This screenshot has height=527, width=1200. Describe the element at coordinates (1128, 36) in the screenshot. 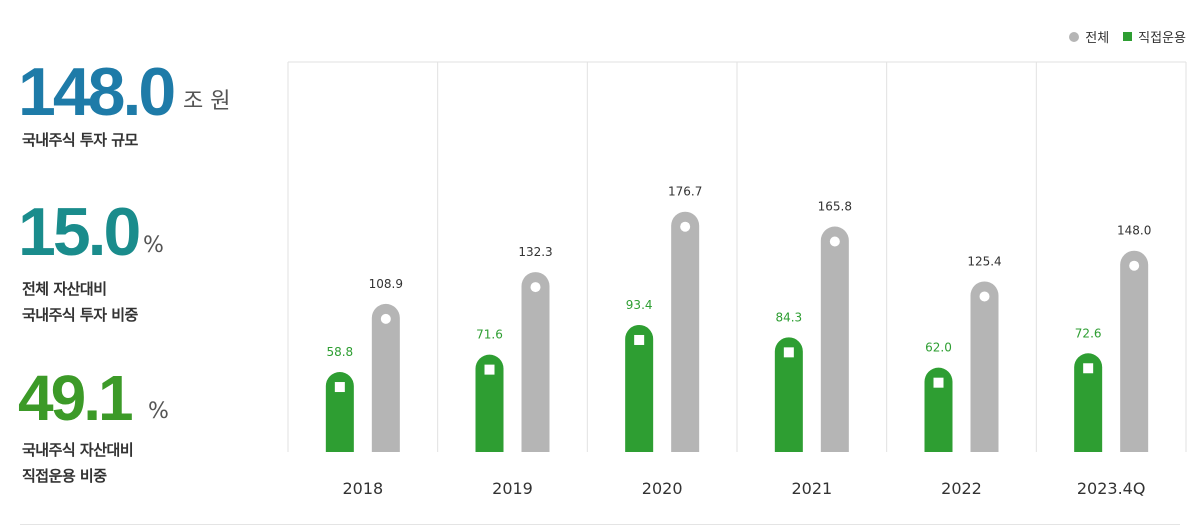

I see `legend-square-icon` at that location.